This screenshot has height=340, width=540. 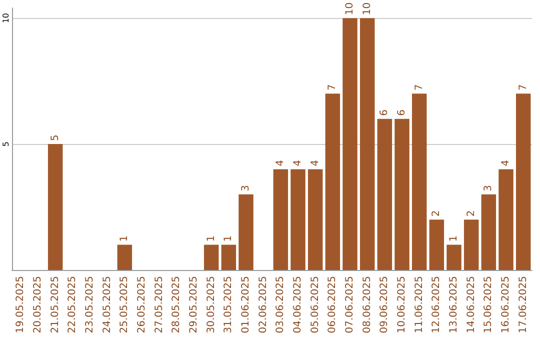 I want to click on x-tick-label: 12.06.2025, so click(x=436, y=305).